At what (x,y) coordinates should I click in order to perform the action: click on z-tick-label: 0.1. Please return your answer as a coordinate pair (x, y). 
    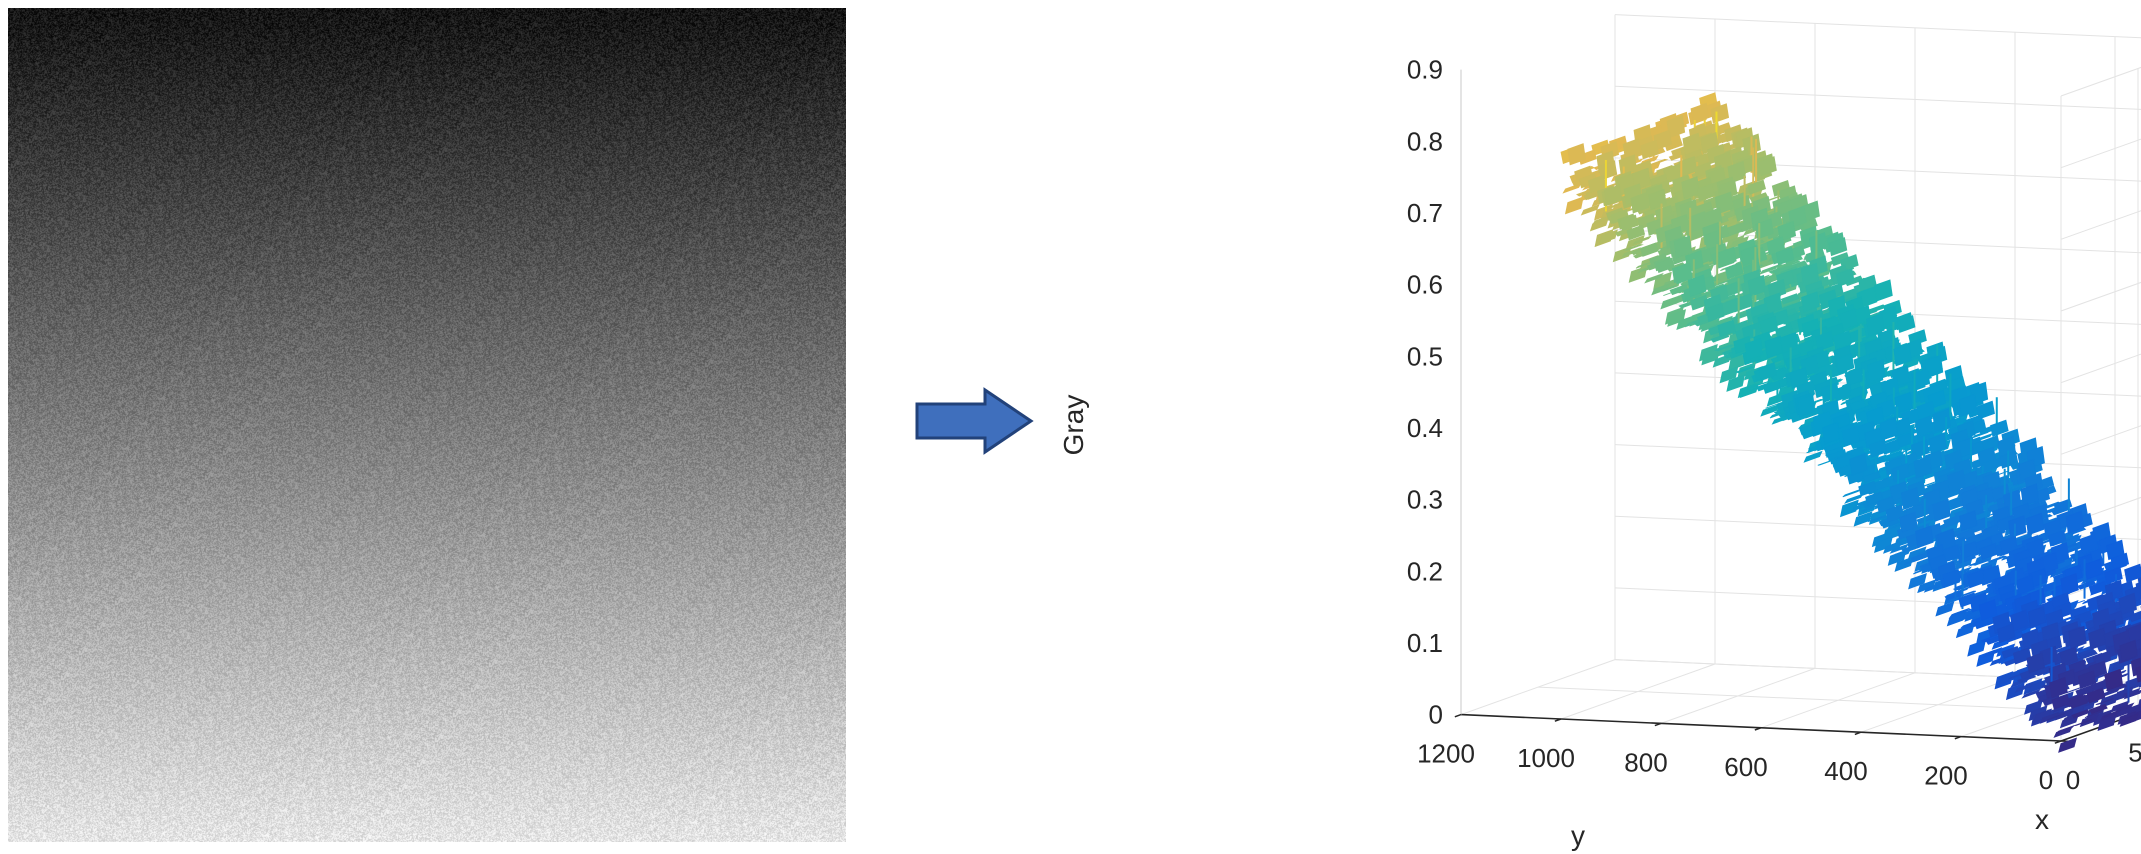
    Looking at the image, I should click on (1425, 643).